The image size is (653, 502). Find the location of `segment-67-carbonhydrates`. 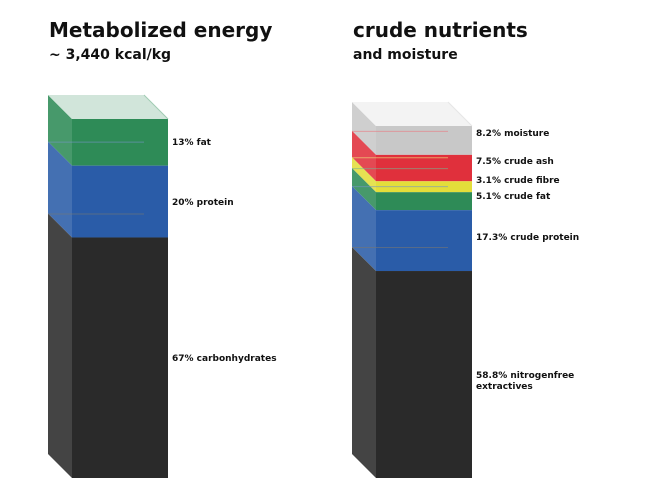

segment-67-carbonhydrates is located at coordinates (120, 357).